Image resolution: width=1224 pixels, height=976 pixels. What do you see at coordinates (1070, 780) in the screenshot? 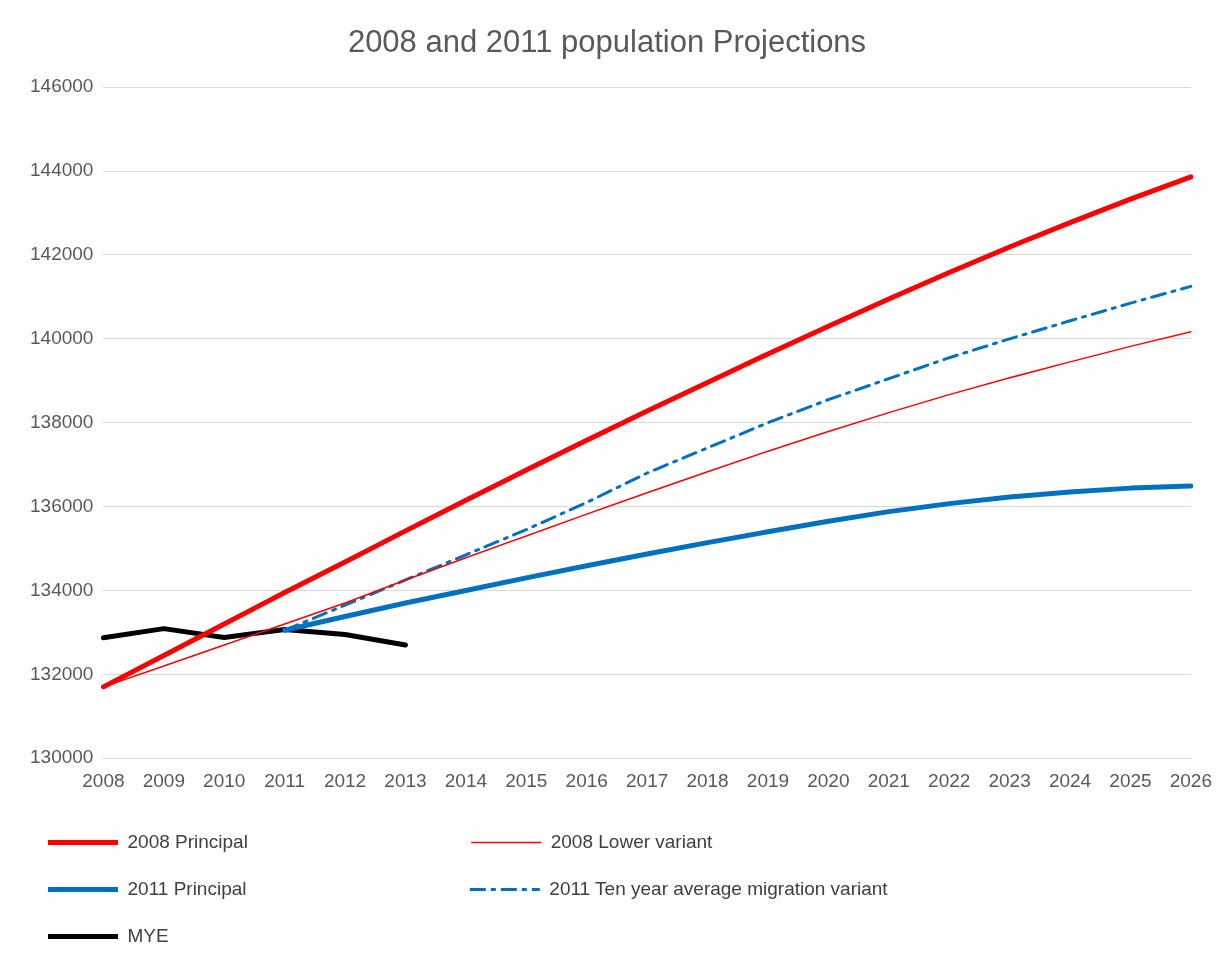
I see `x-tick-label: 2024` at bounding box center [1070, 780].